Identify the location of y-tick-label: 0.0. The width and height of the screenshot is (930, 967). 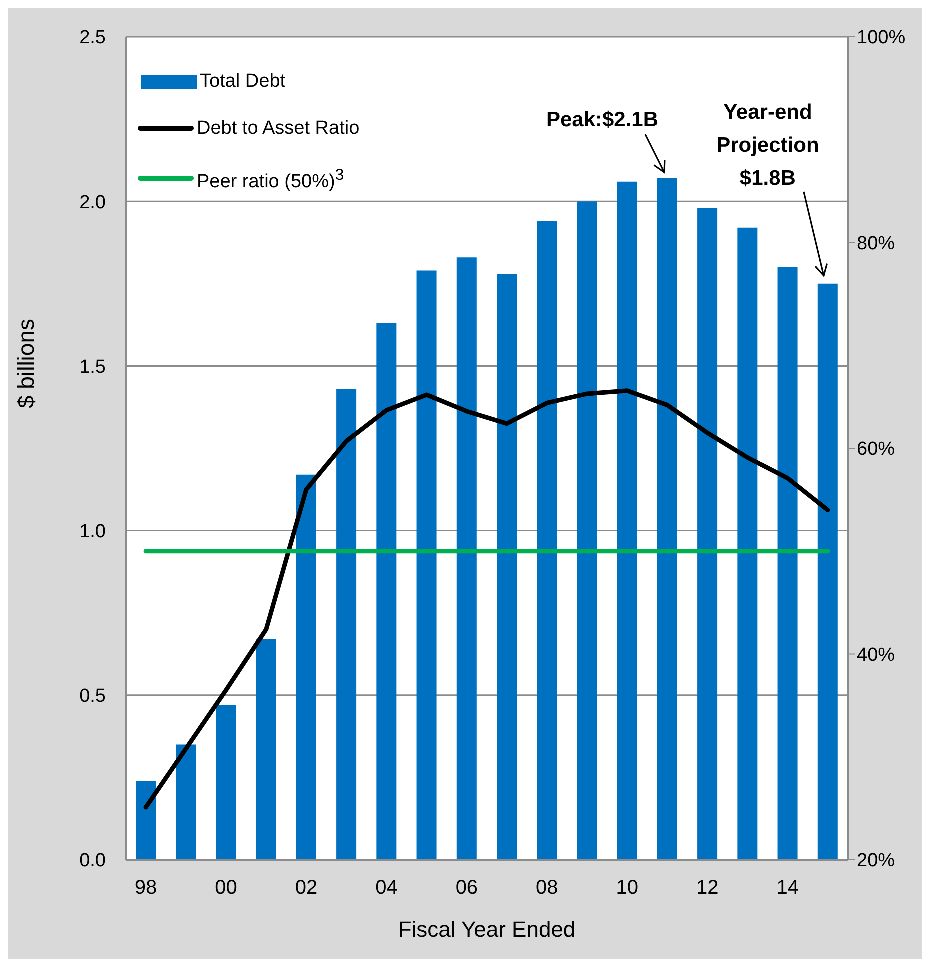
(93, 861).